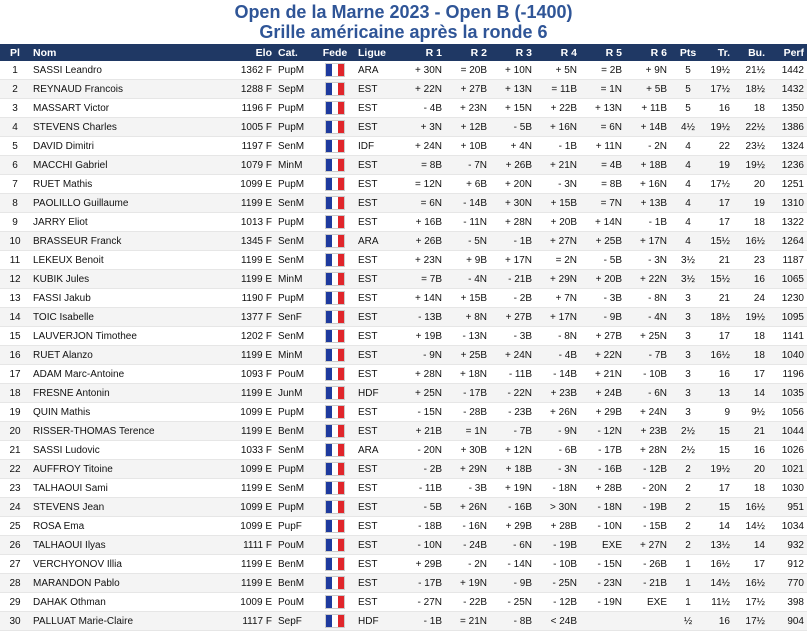  What do you see at coordinates (647, 507) in the screenshot?
I see `cell: - 19B` at bounding box center [647, 507].